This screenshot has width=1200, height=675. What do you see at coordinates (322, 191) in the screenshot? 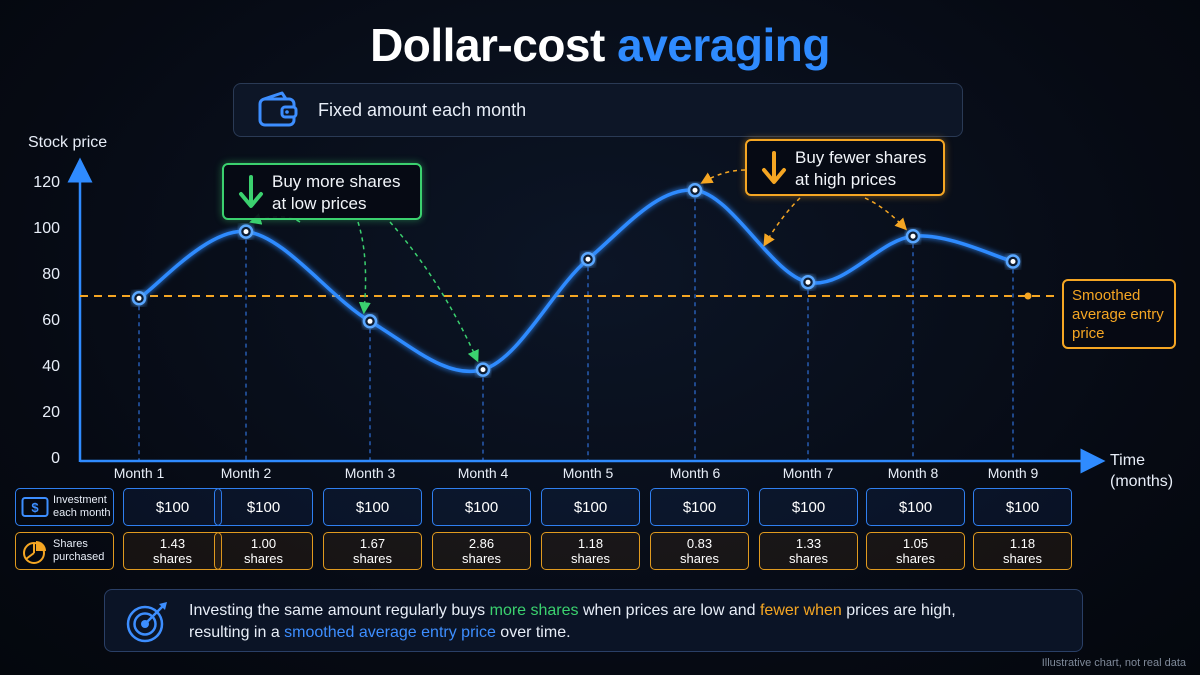
I see `low-price-callout: Buy more shares at low prices` at bounding box center [322, 191].